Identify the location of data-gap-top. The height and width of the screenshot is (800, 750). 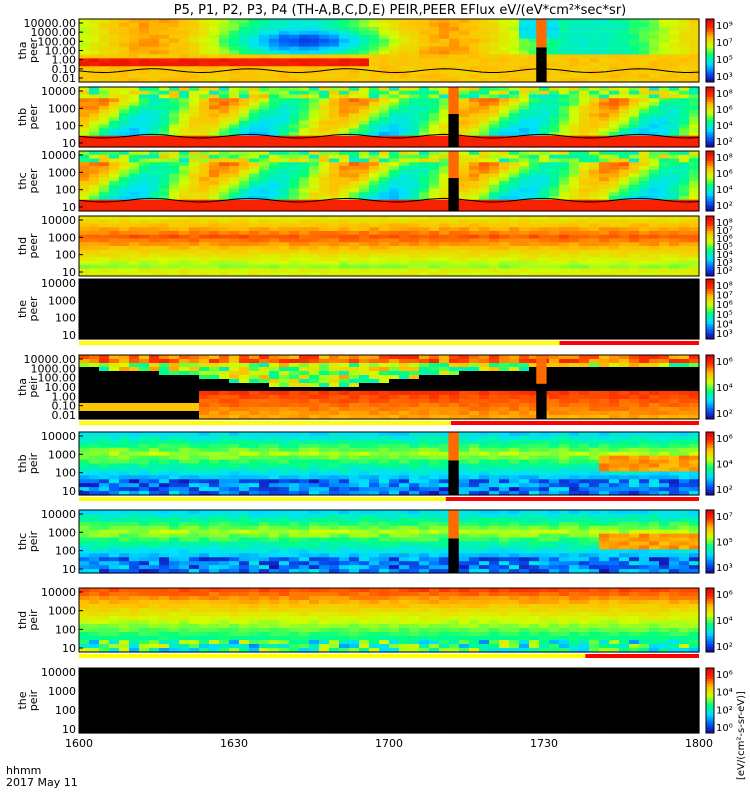
(541, 33).